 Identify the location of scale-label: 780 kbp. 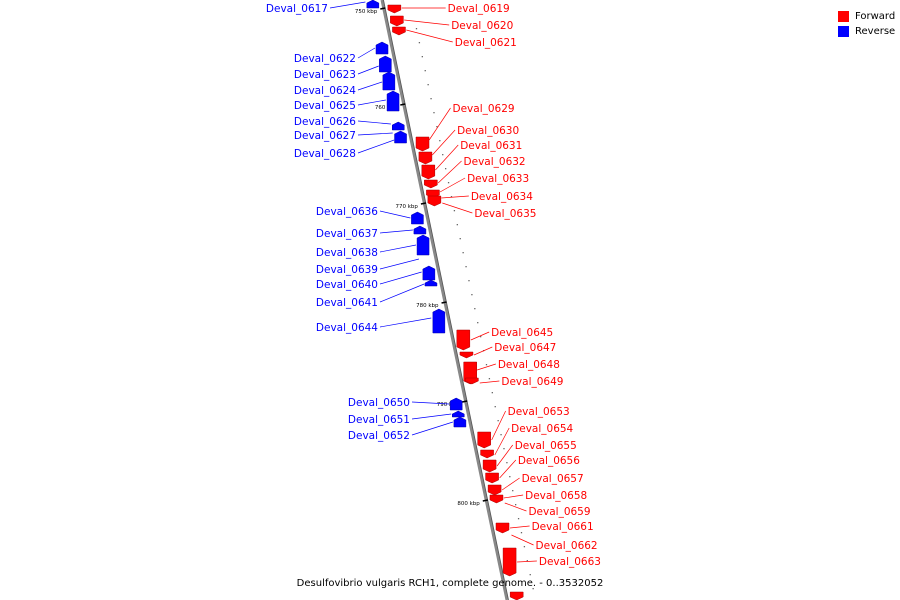
(427, 306).